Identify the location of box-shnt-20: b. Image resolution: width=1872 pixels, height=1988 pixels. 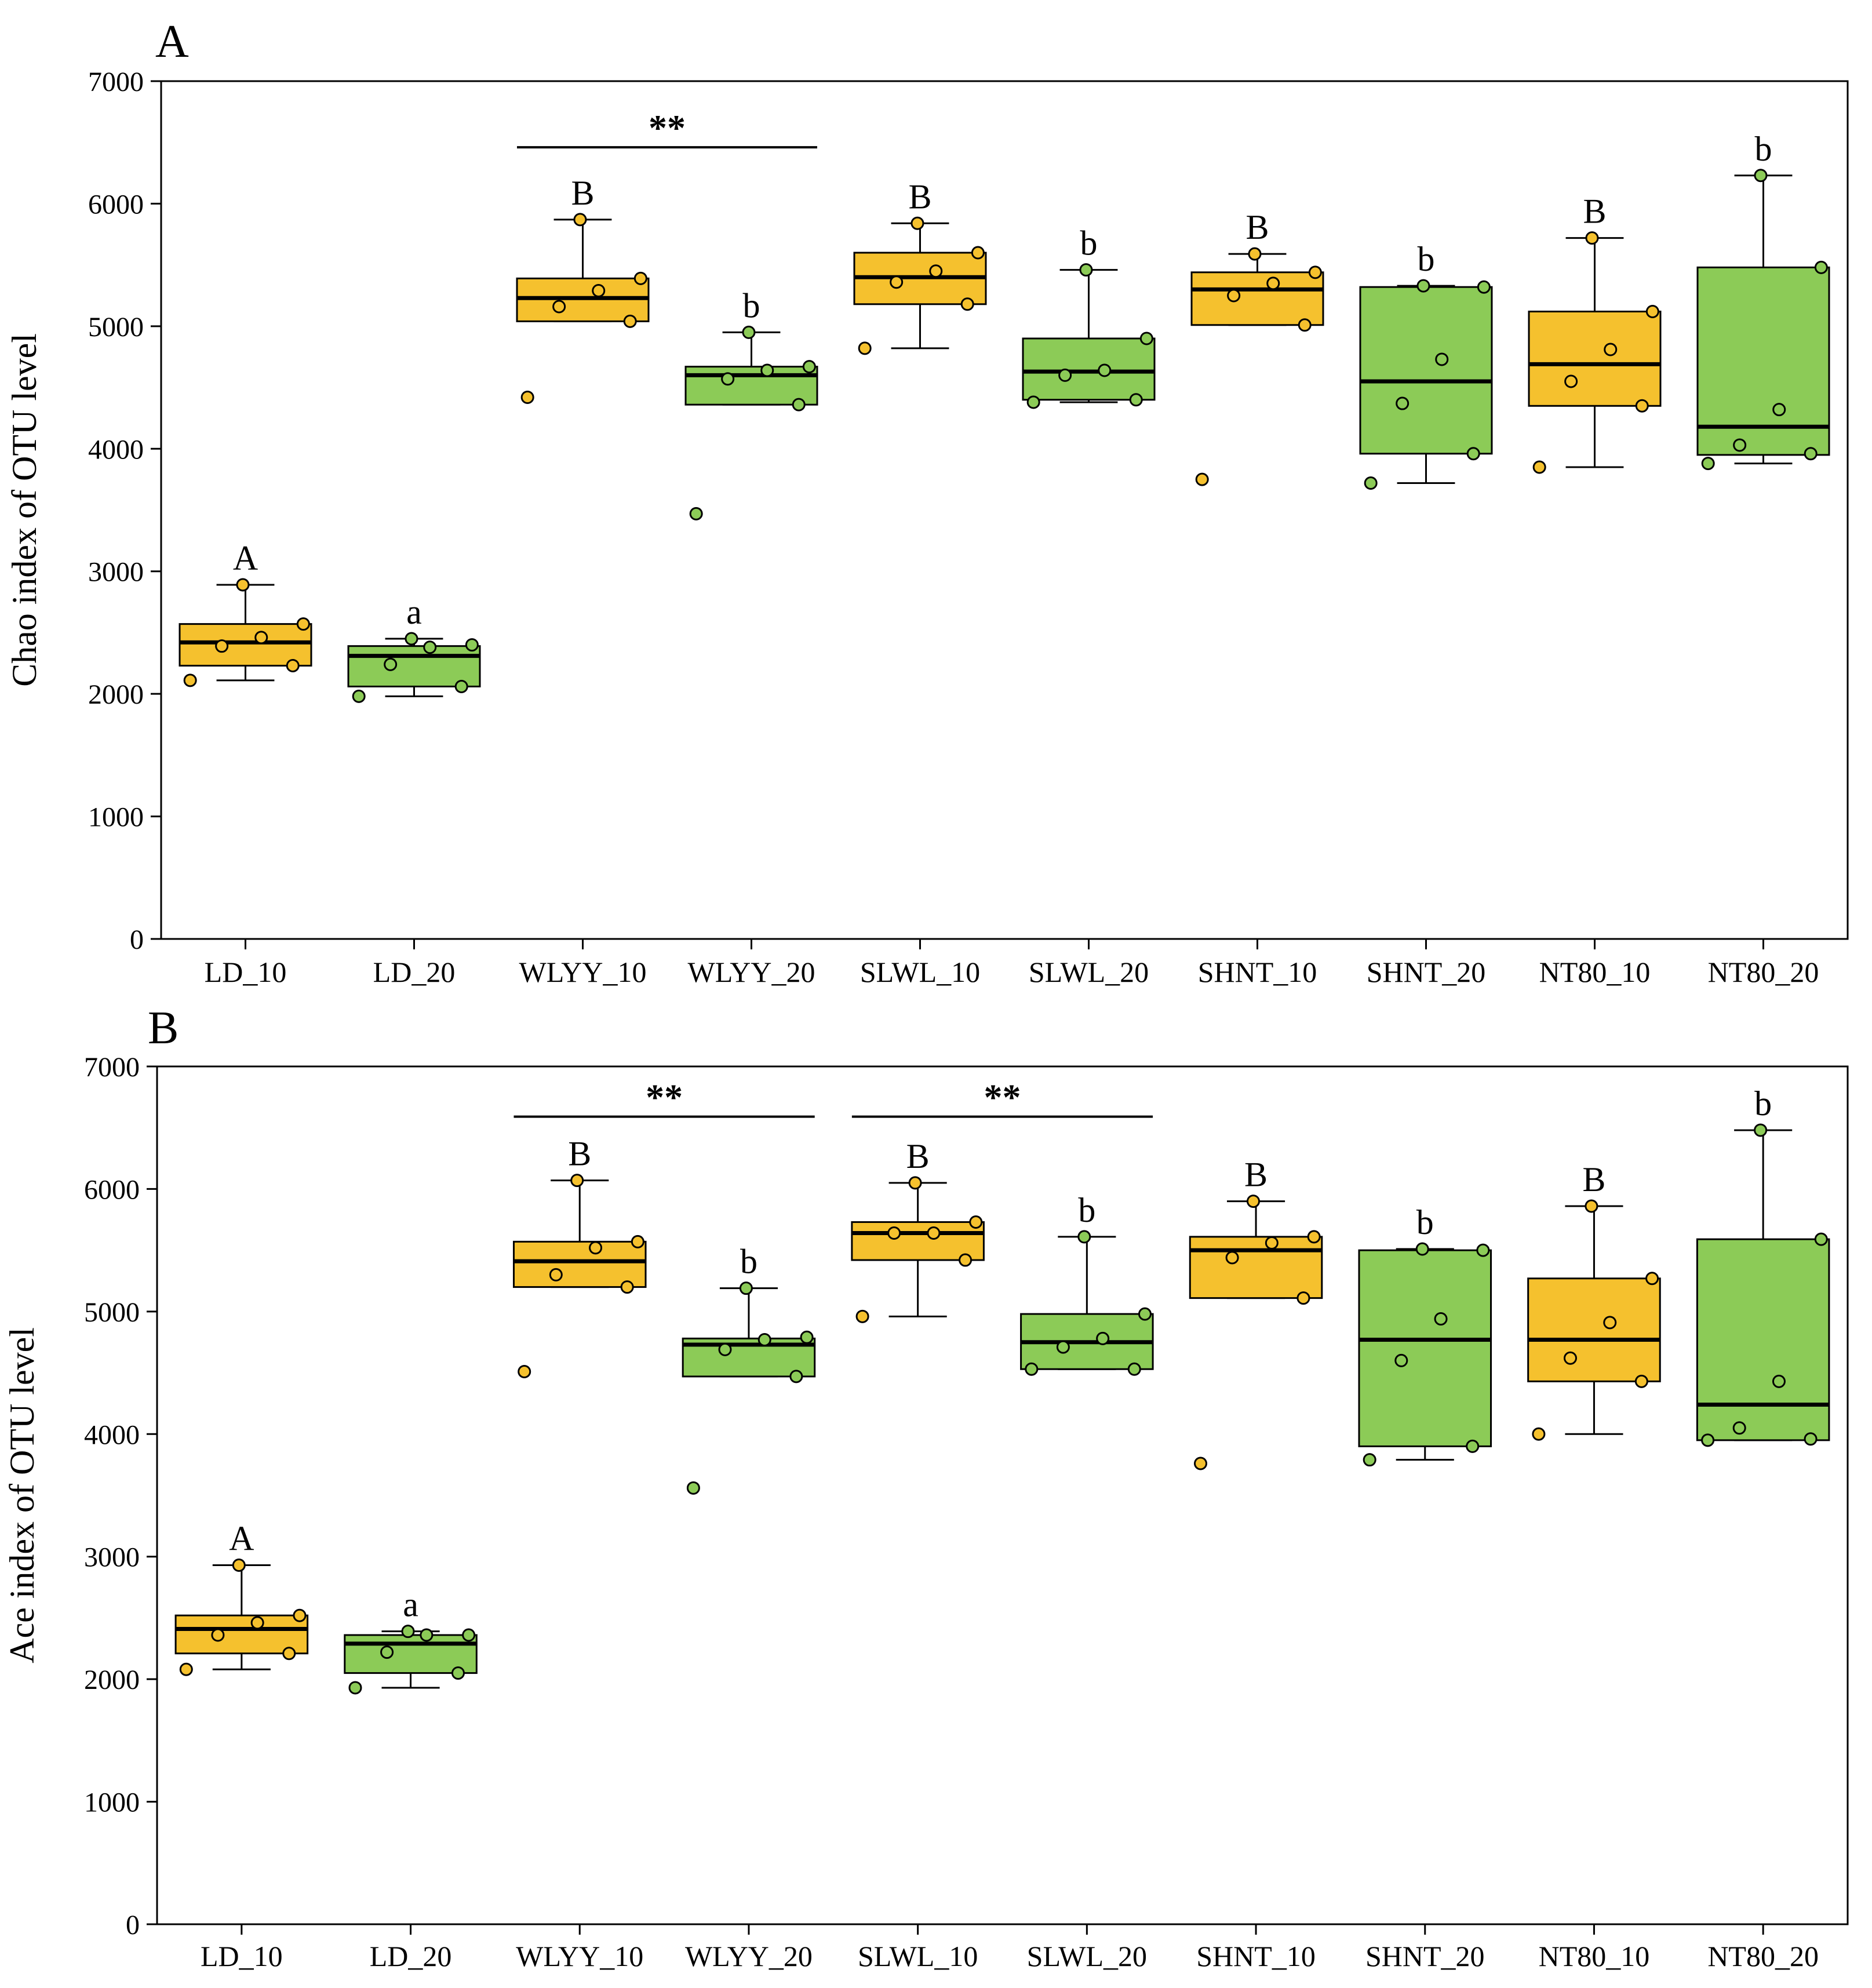
(1426, 365).